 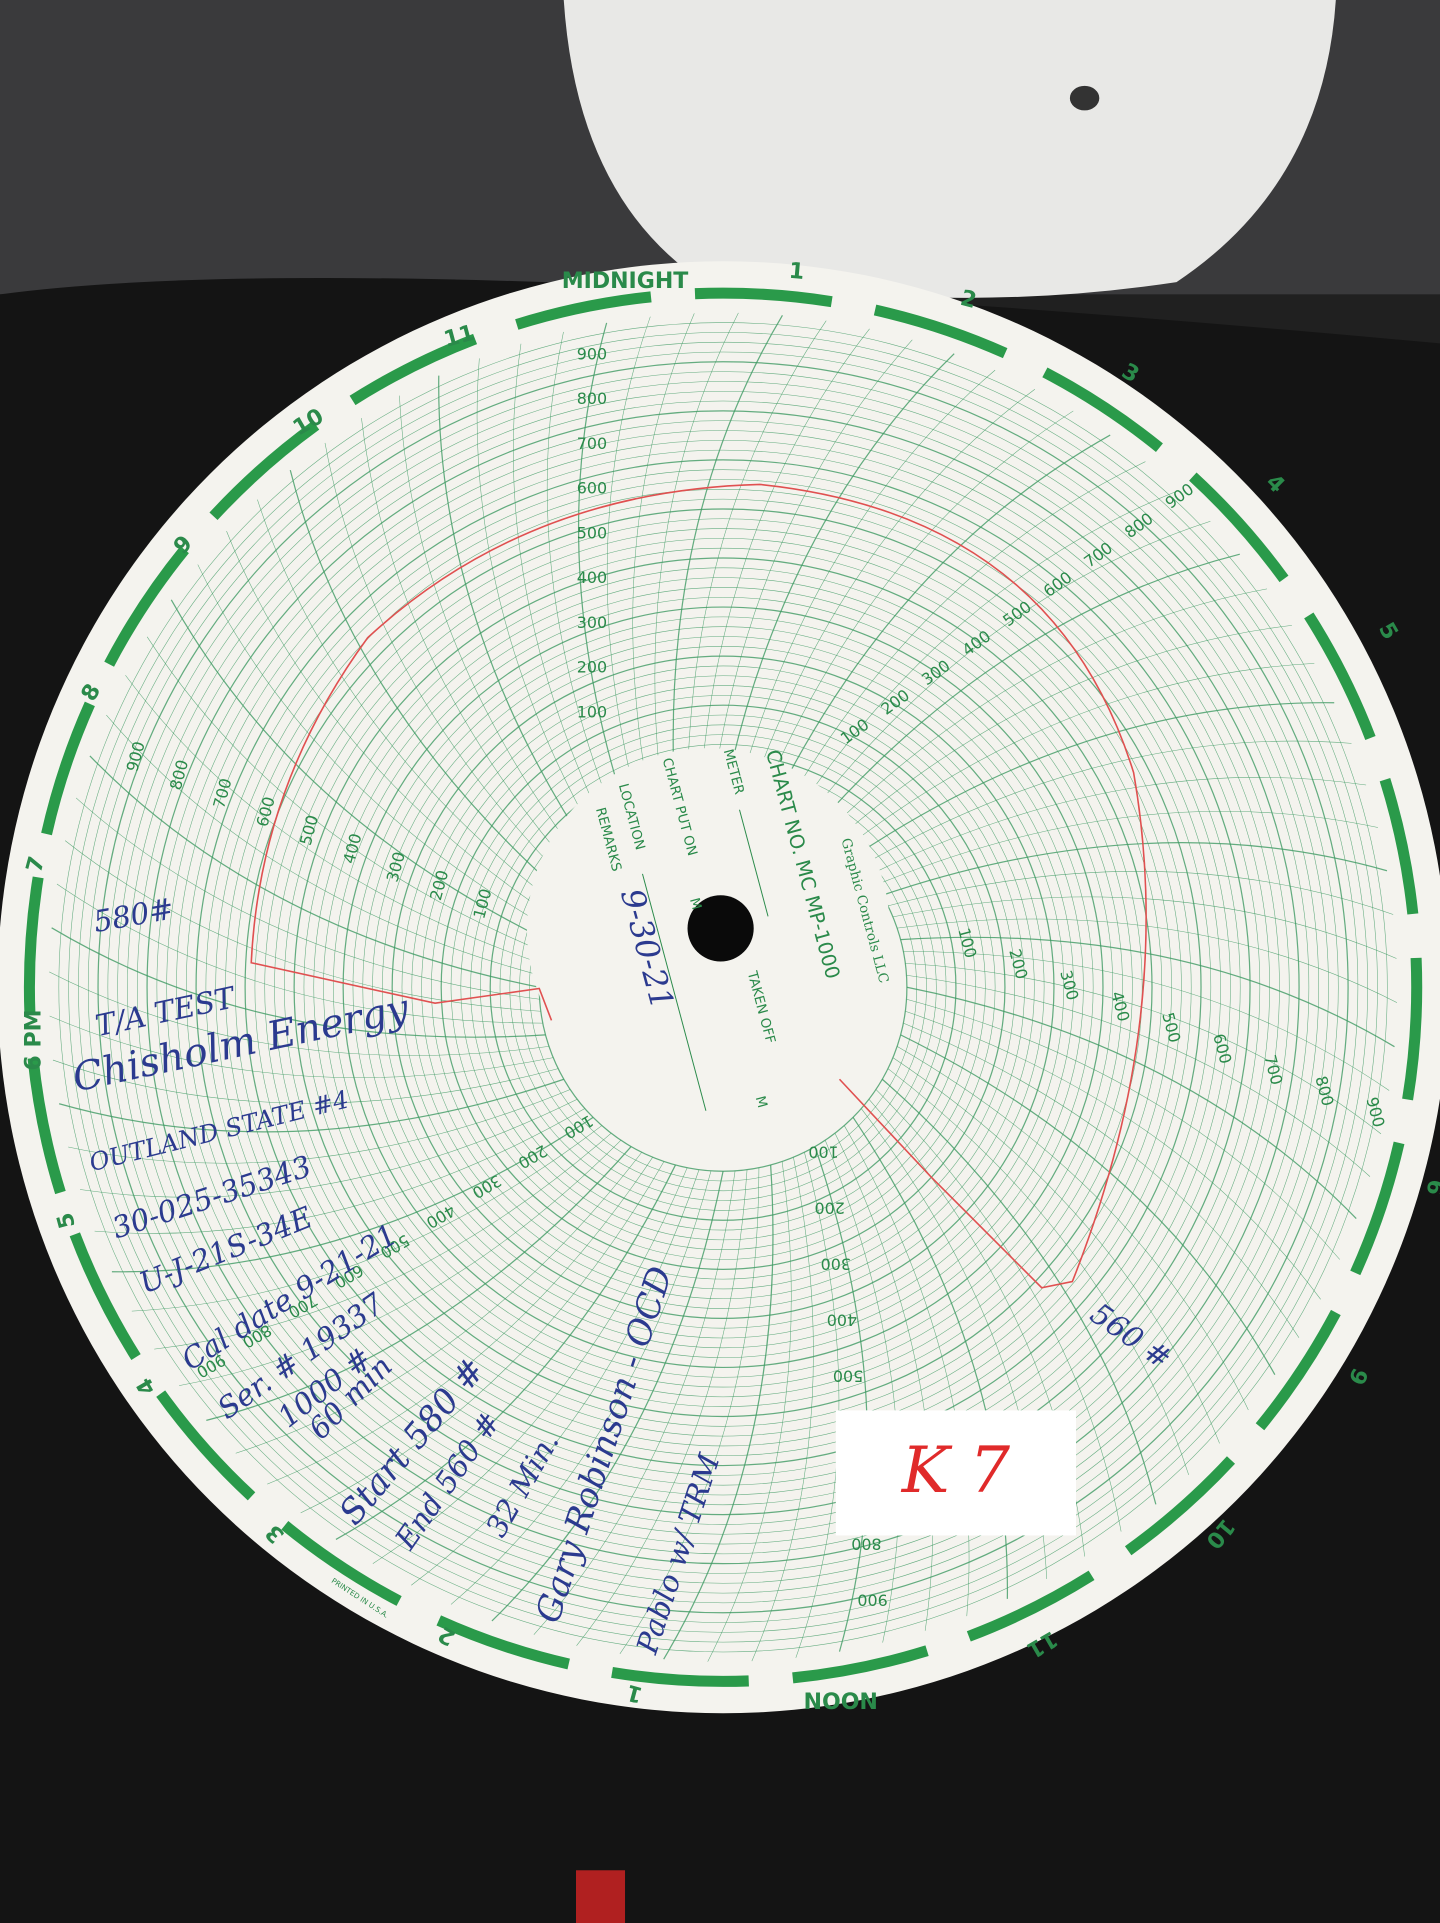 I want to click on red-object, so click(x=601, y=1896).